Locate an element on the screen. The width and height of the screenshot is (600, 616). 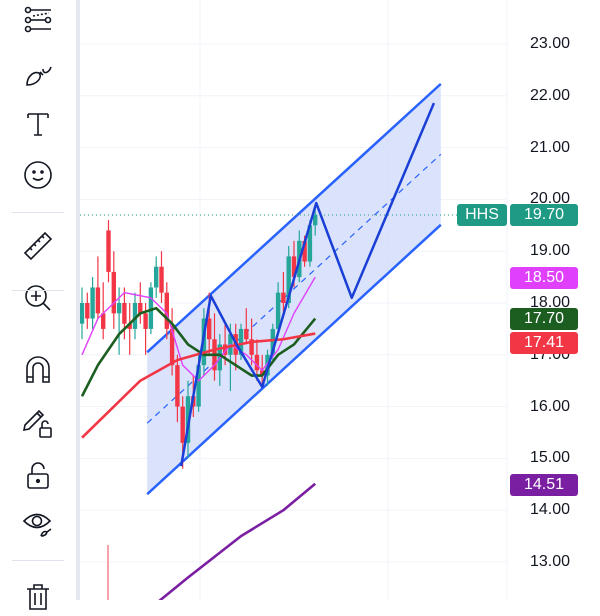
ma2-tag: 17.70 is located at coordinates (544, 319).